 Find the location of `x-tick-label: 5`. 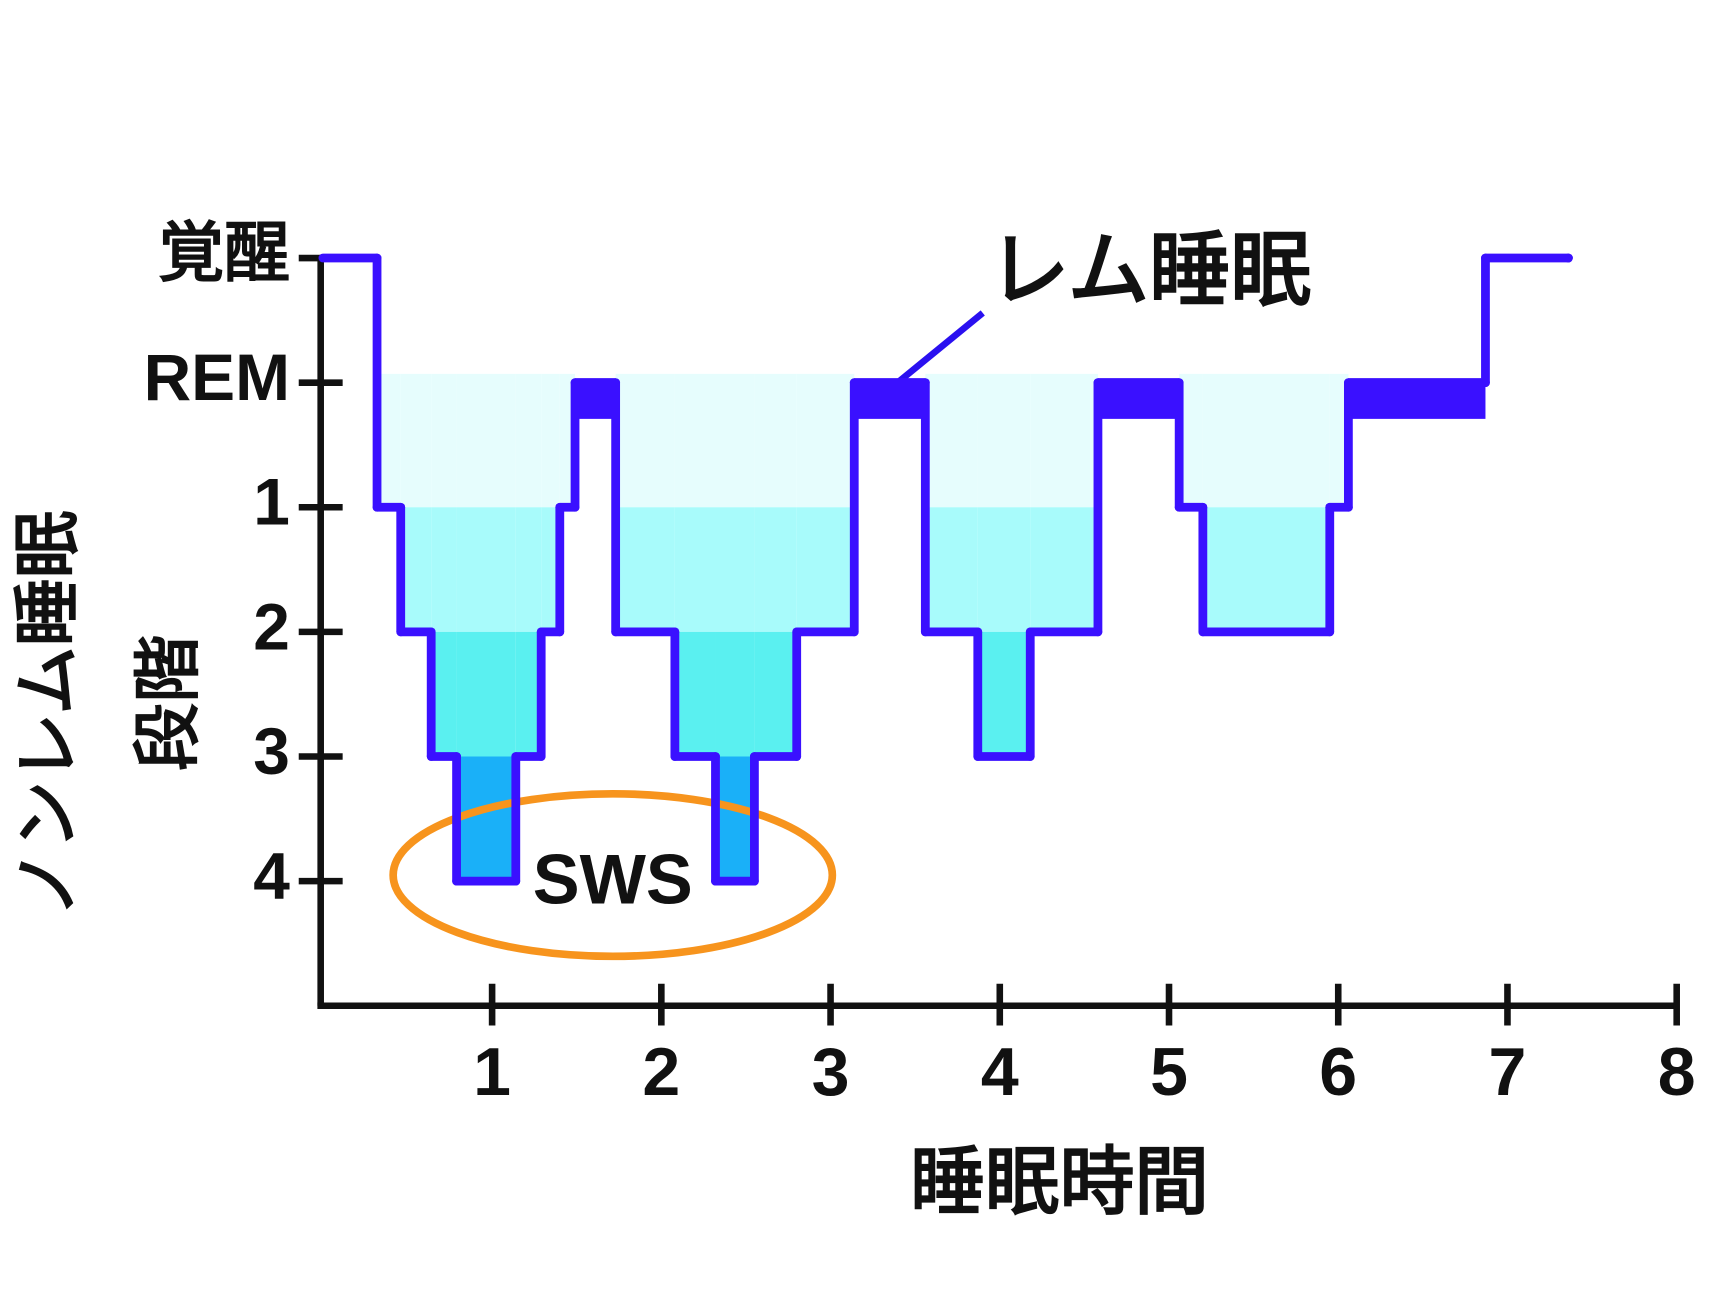

x-tick-label: 5 is located at coordinates (1169, 1072).